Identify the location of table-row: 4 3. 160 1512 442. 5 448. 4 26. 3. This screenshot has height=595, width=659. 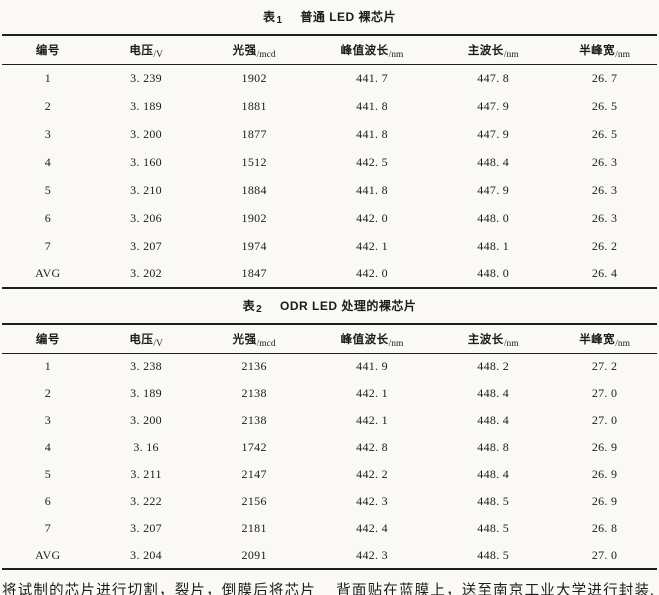
(329, 162).